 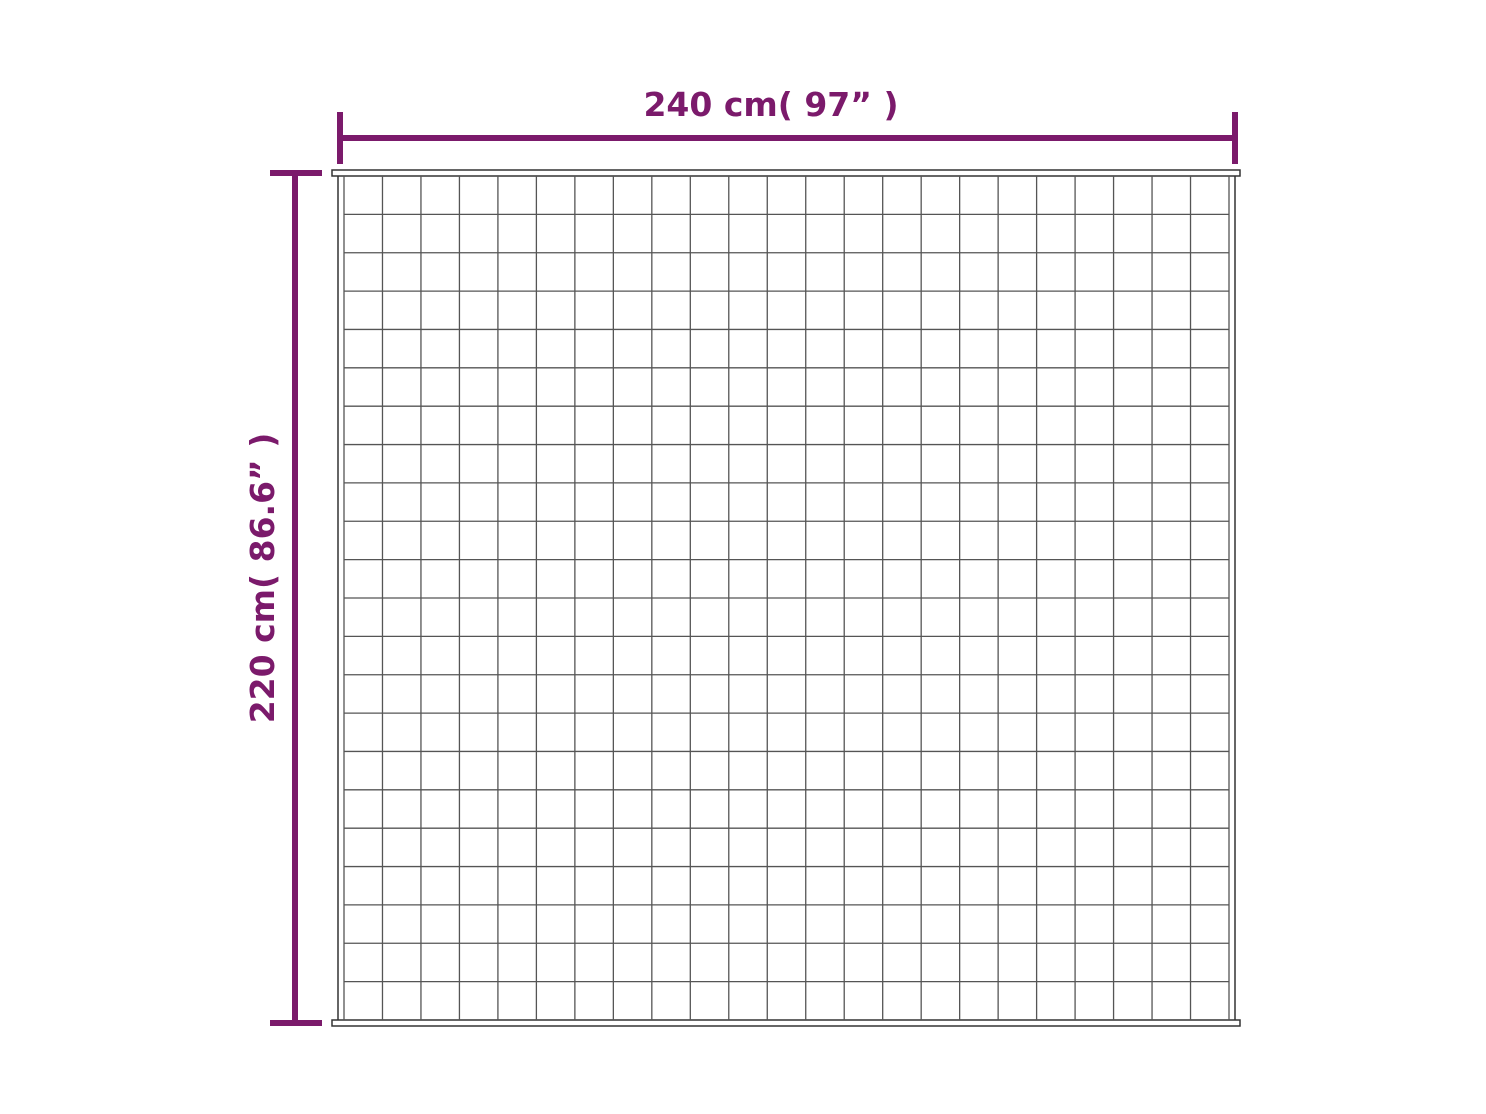 What do you see at coordinates (786, 1023) in the screenshot?
I see `bottom-rod` at bounding box center [786, 1023].